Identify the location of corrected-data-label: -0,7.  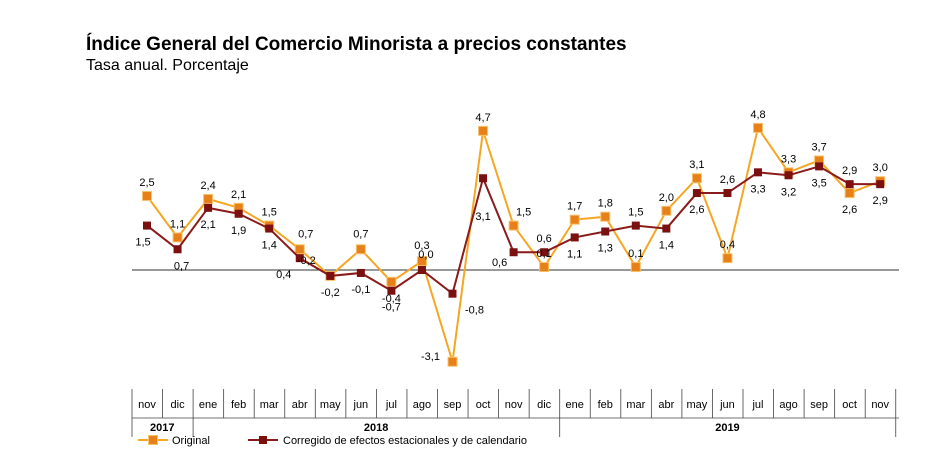
(391, 308).